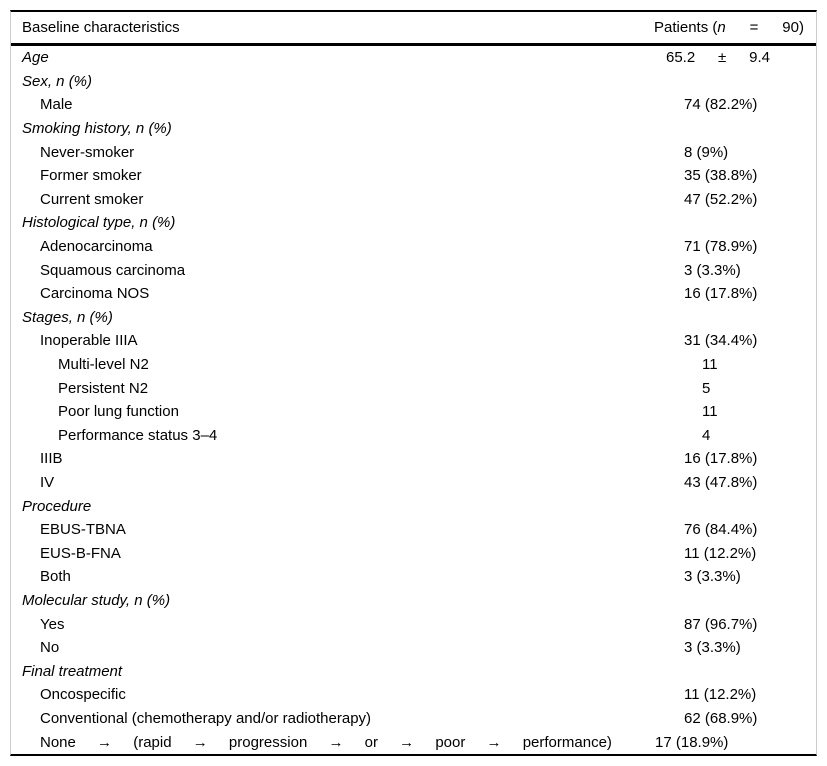 Image resolution: width=827 pixels, height=766 pixels. What do you see at coordinates (87, 152) in the screenshot?
I see `row-label: Never-smoker` at bounding box center [87, 152].